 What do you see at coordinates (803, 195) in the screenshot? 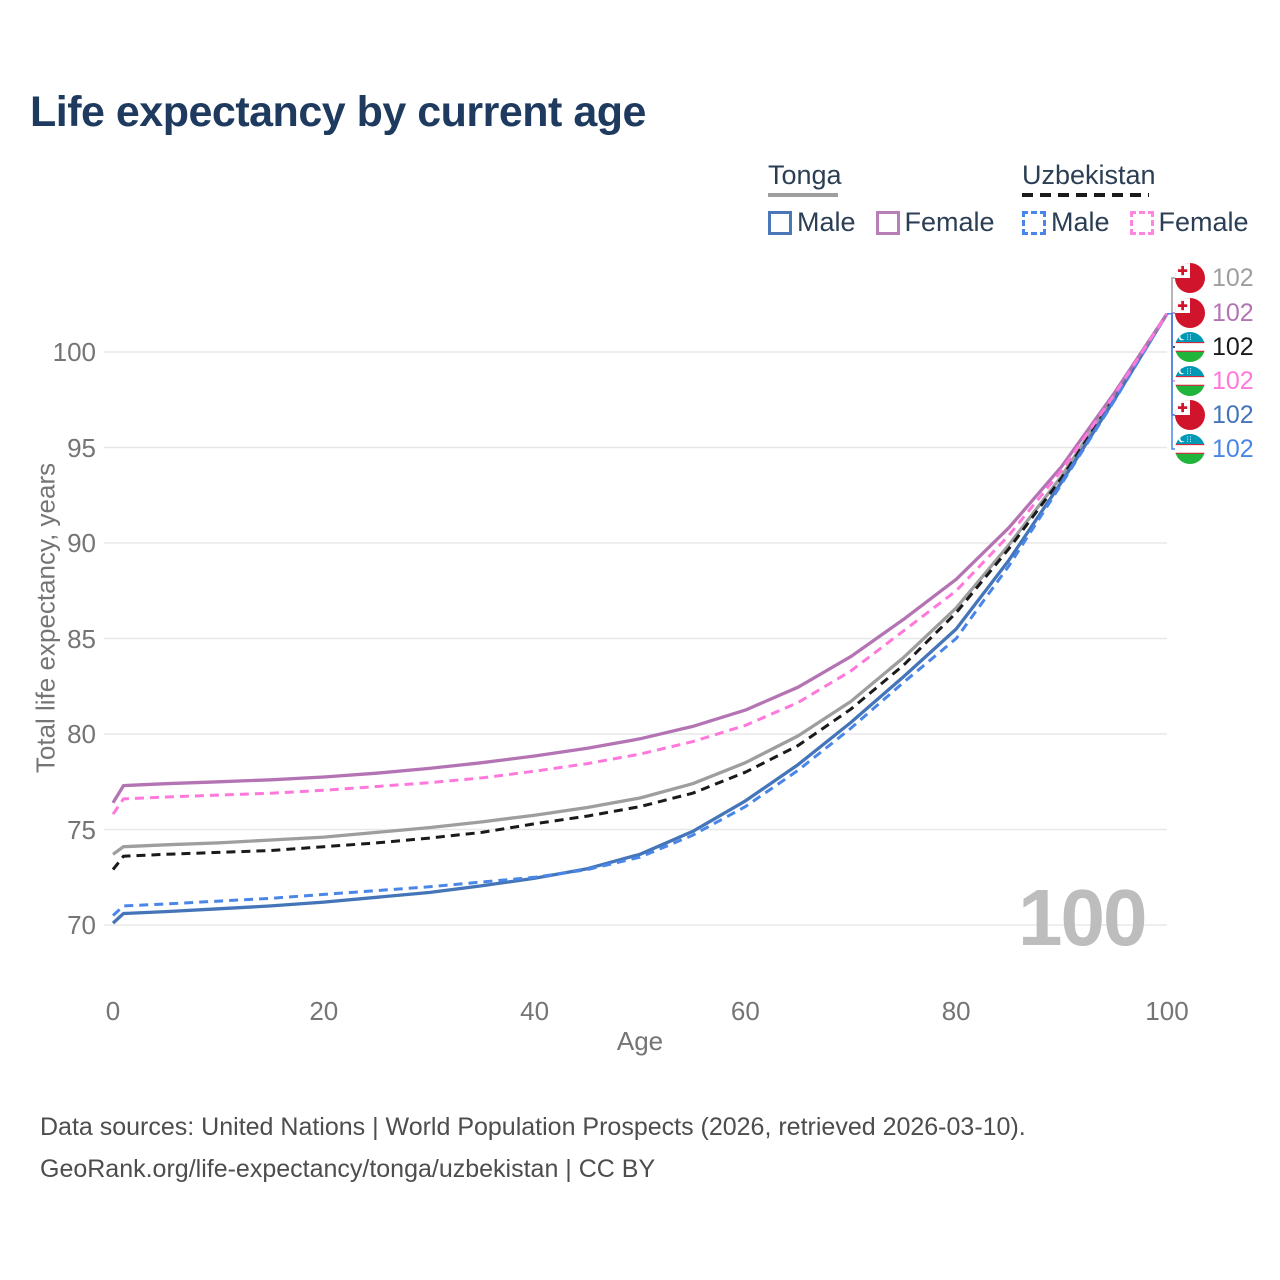
I see `tonga-line-style-swatch` at bounding box center [803, 195].